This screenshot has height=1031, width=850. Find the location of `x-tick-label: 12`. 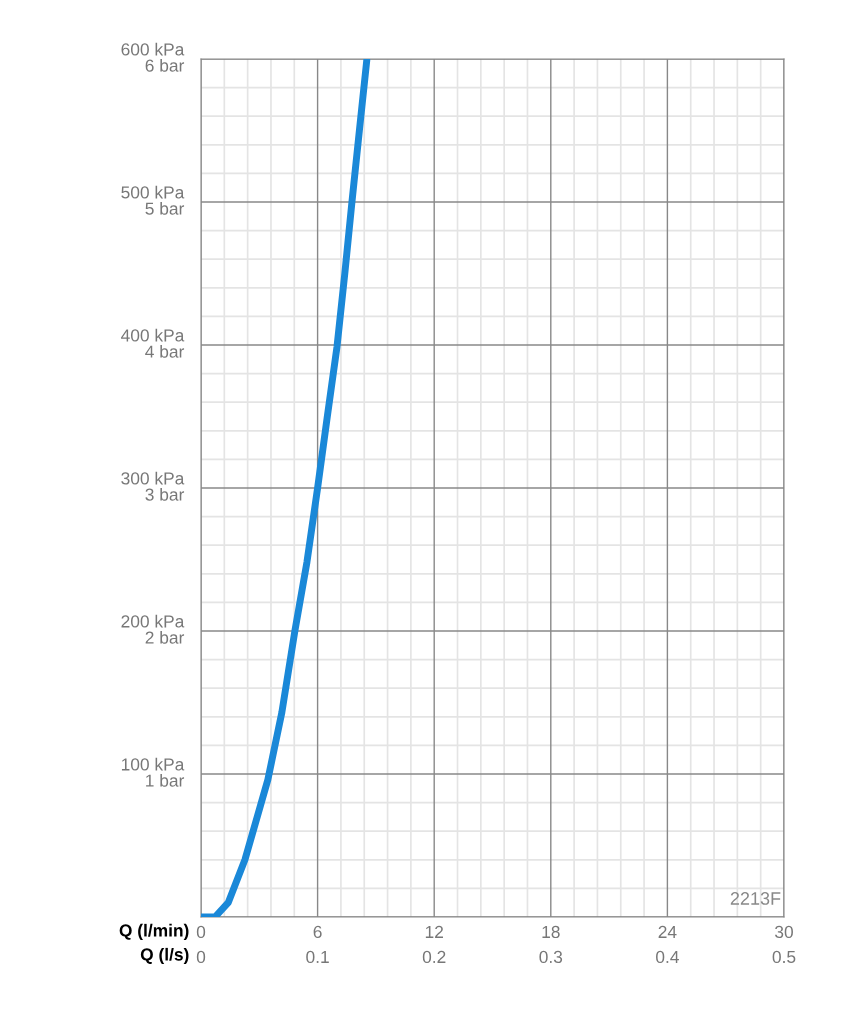

x-tick-label: 12 is located at coordinates (434, 931).